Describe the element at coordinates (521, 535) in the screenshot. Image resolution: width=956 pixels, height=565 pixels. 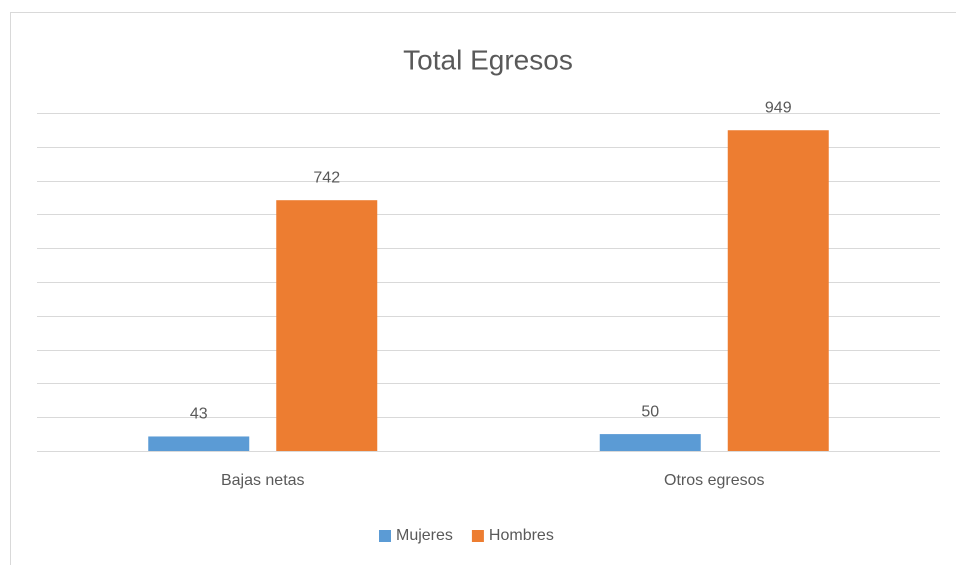
I see `legend-label: Hombres` at that location.